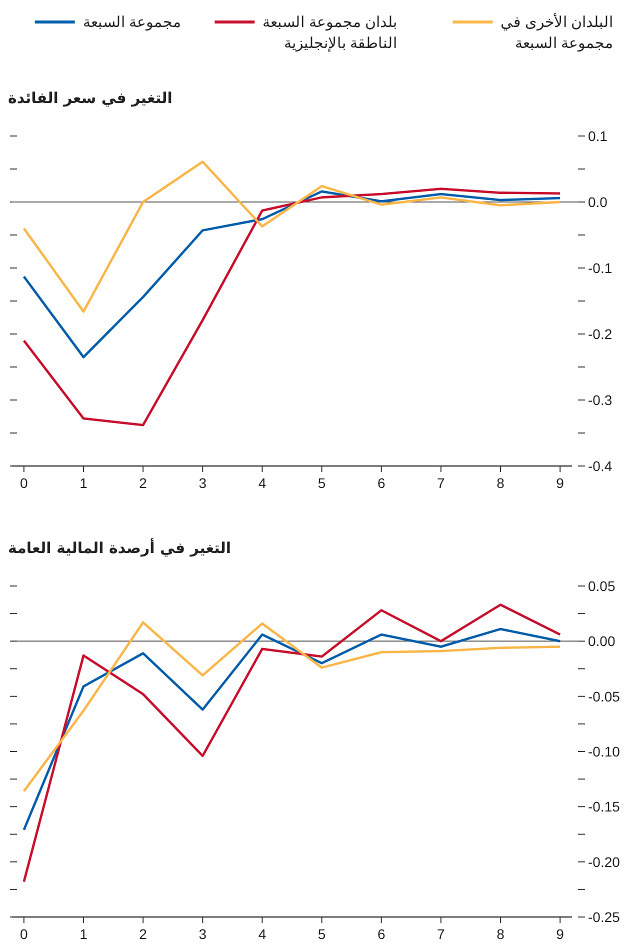 This screenshot has width=627, height=946. I want to click on y-tick-label: 0.0, so click(598, 202).